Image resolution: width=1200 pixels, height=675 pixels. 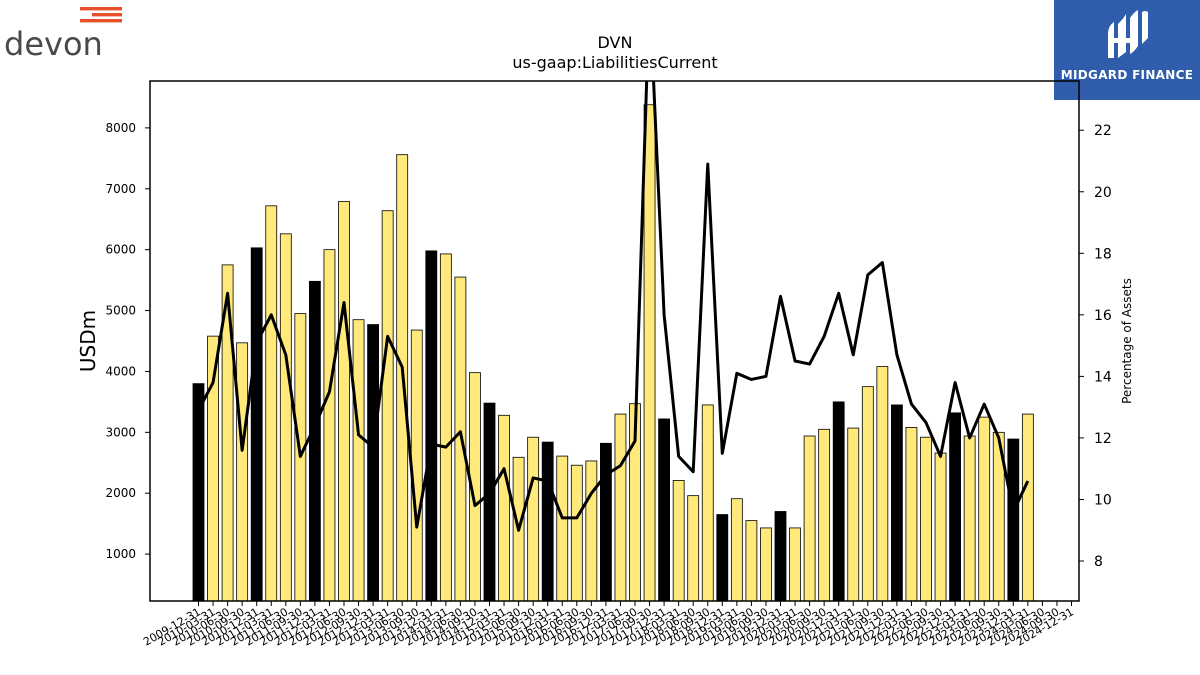 What do you see at coordinates (1103, 377) in the screenshot?
I see `y2-tick-label: 14` at bounding box center [1103, 377].